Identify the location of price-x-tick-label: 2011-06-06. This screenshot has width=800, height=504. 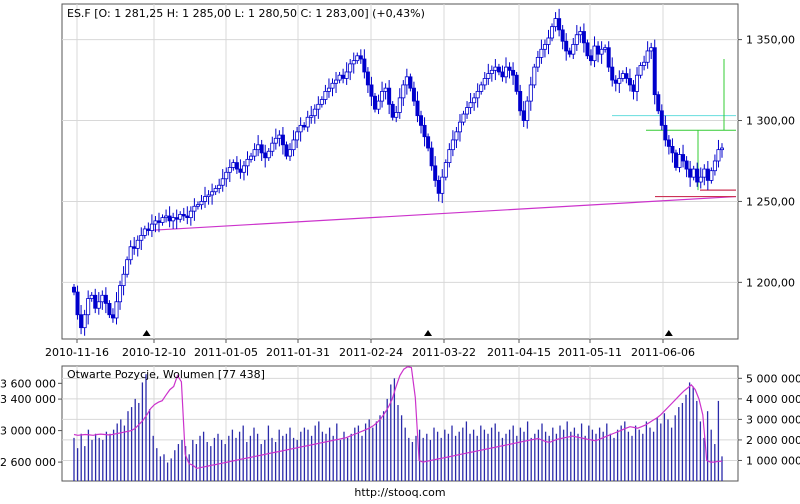
(663, 352).